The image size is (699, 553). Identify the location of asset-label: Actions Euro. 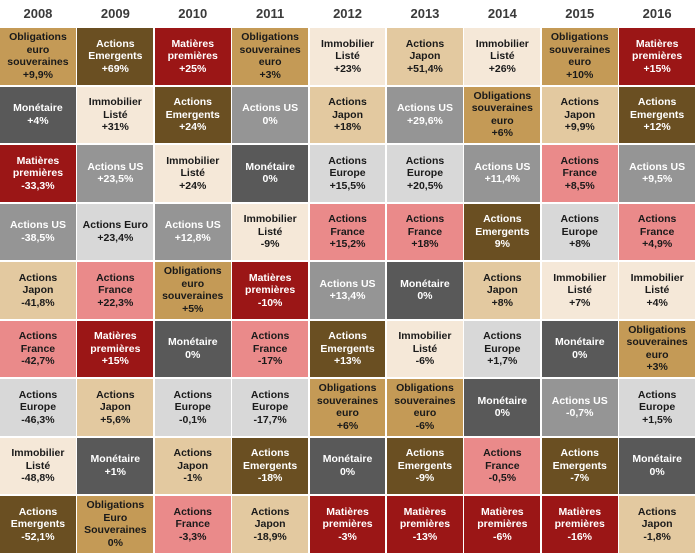
(115, 225).